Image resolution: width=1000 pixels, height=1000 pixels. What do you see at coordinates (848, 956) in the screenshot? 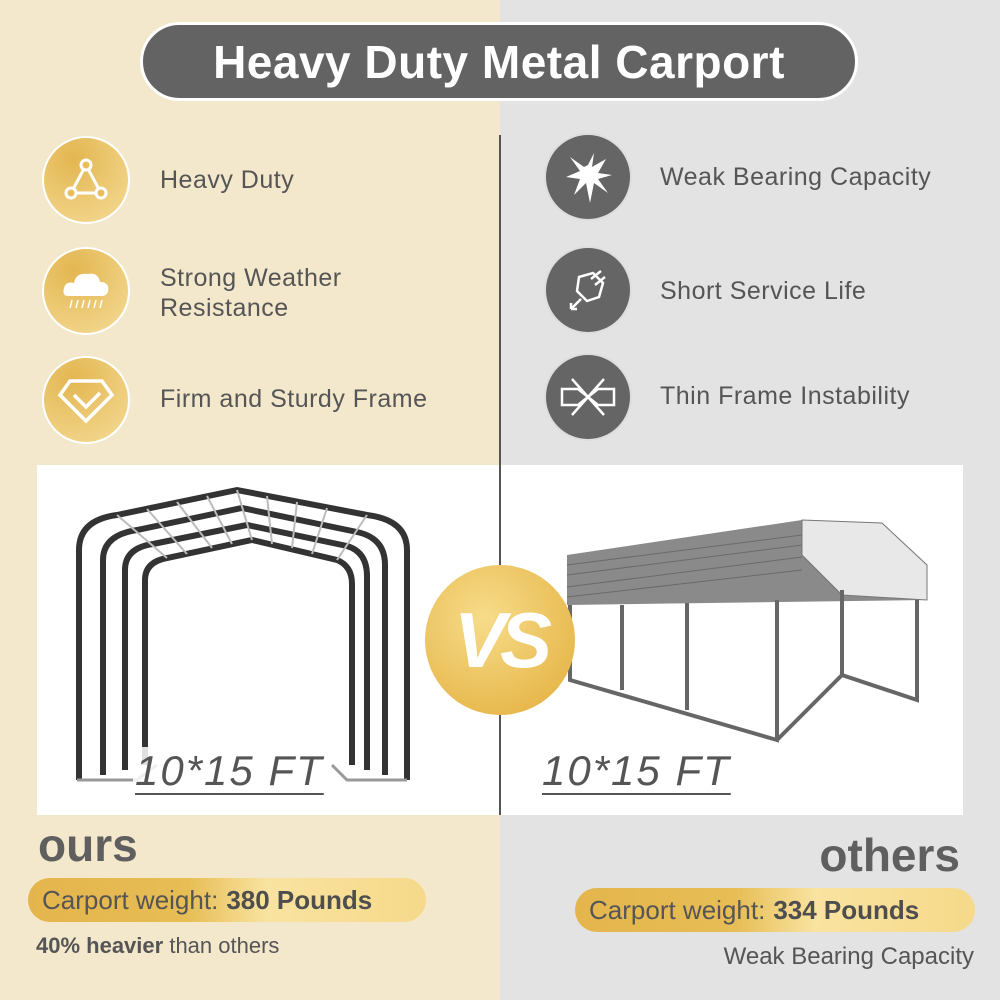
I see `others-note: Weak Bearing Capacity` at bounding box center [848, 956].